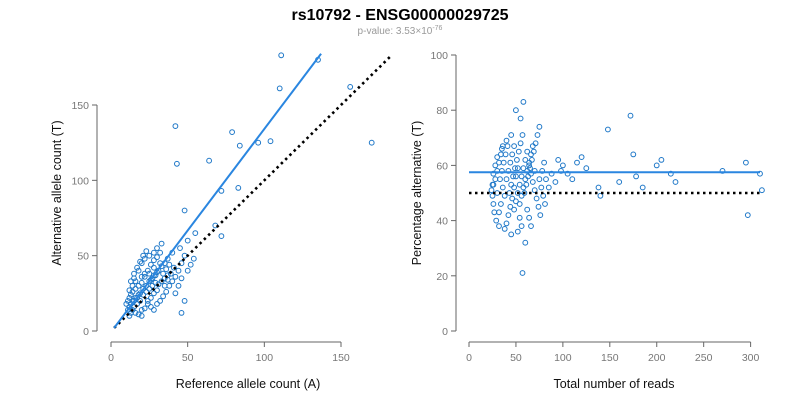  I want to click on chart-subtitle: p-value: 3.53×10-76, so click(400, 31).